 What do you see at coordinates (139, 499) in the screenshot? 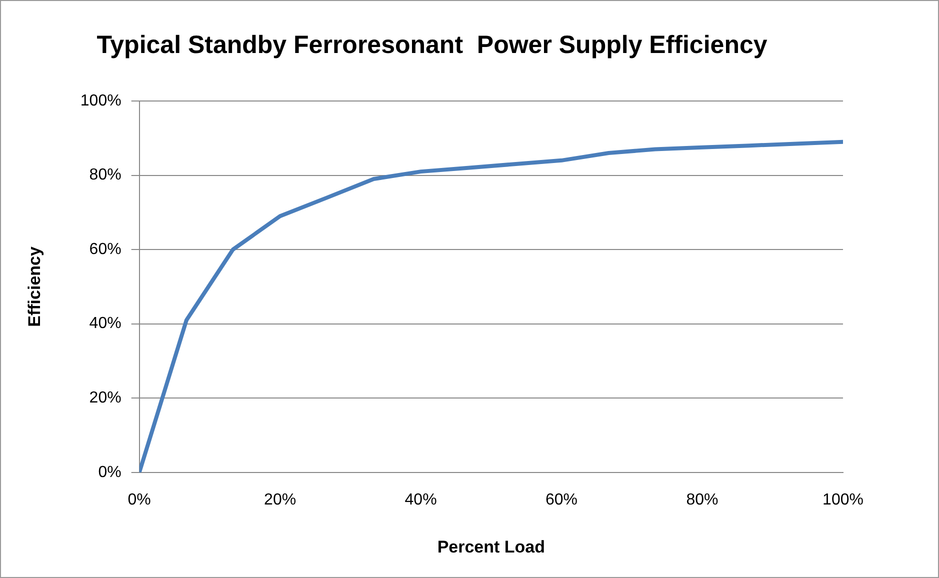
I see `x-tick-label: 0%` at bounding box center [139, 499].